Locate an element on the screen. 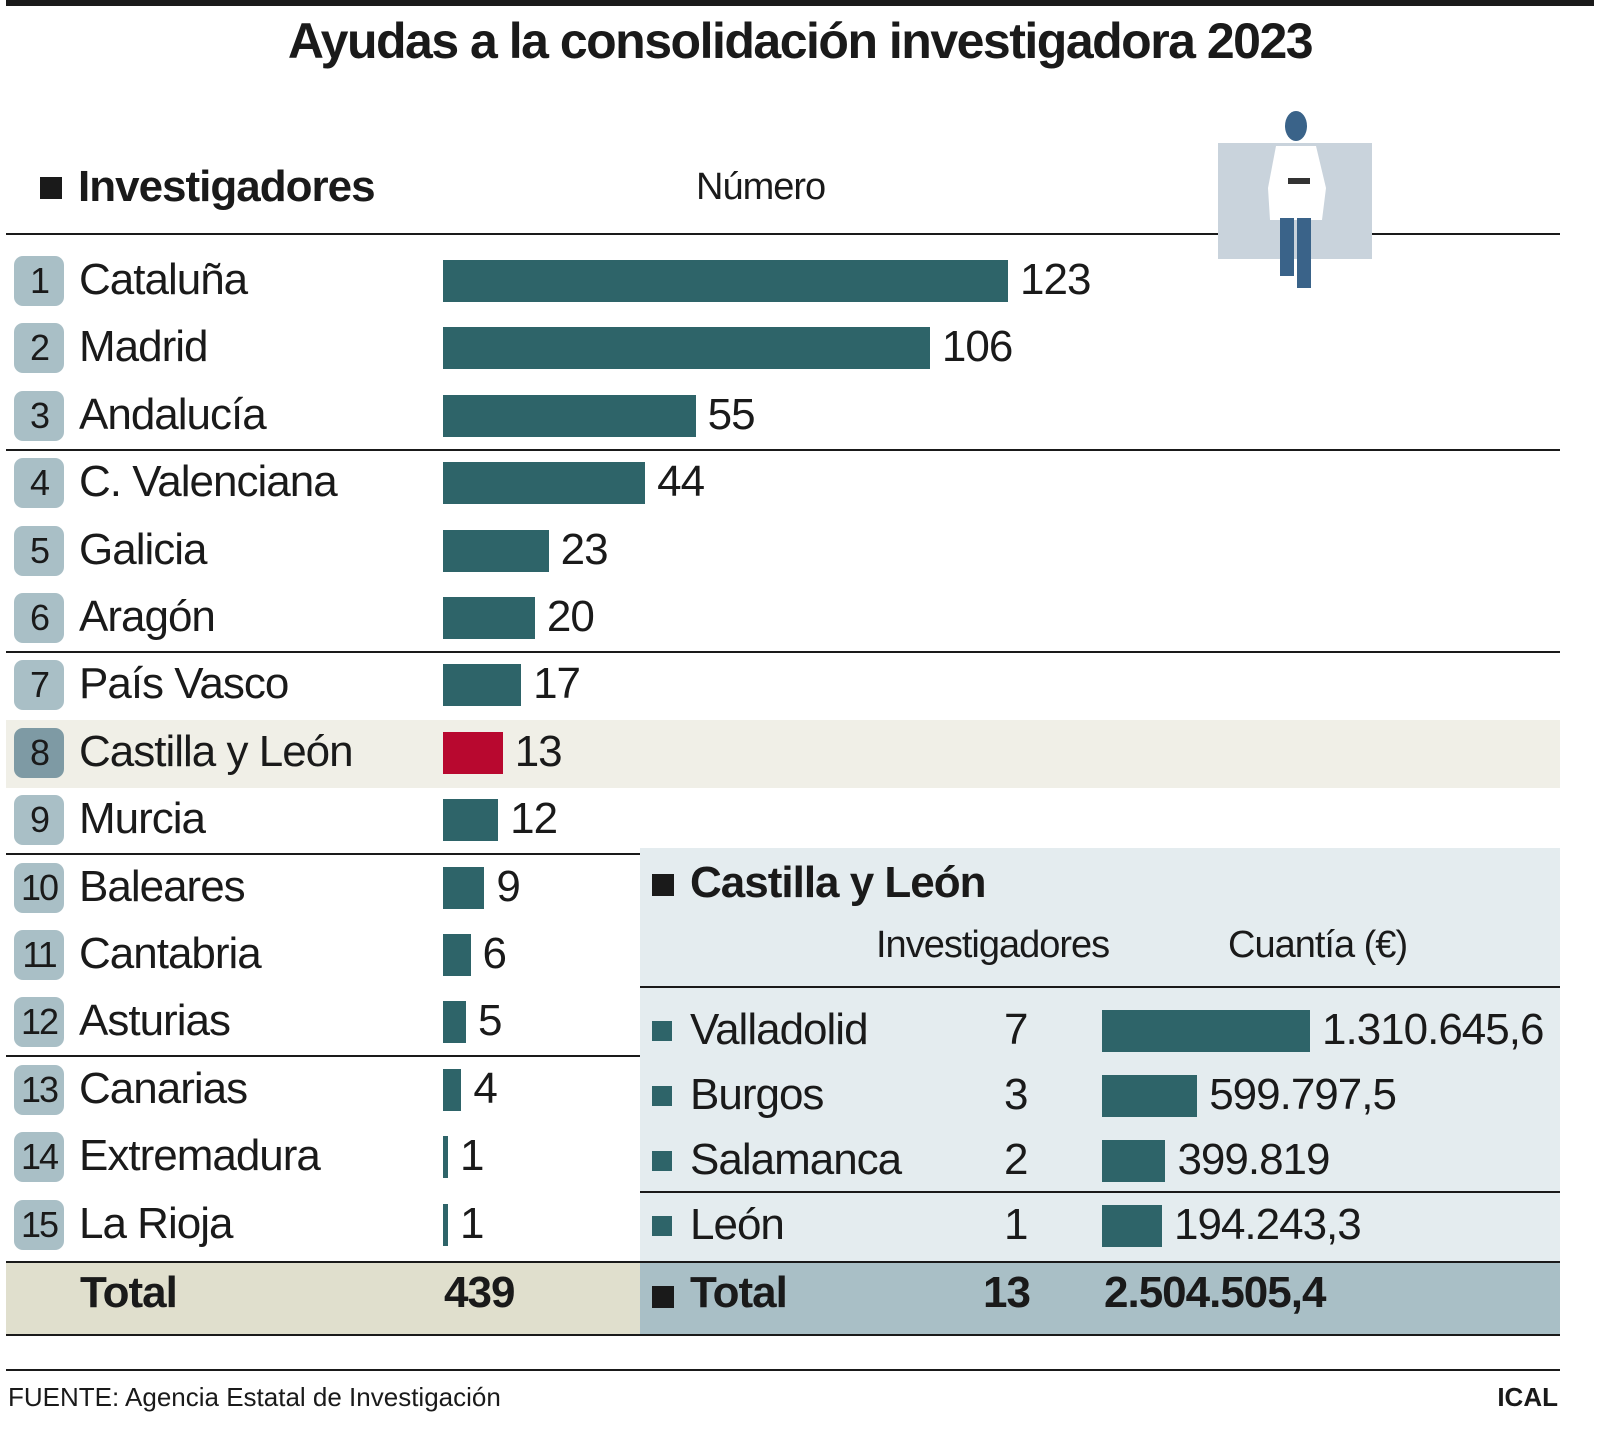 The height and width of the screenshot is (1448, 1600). province-label: Burgos is located at coordinates (757, 1094).